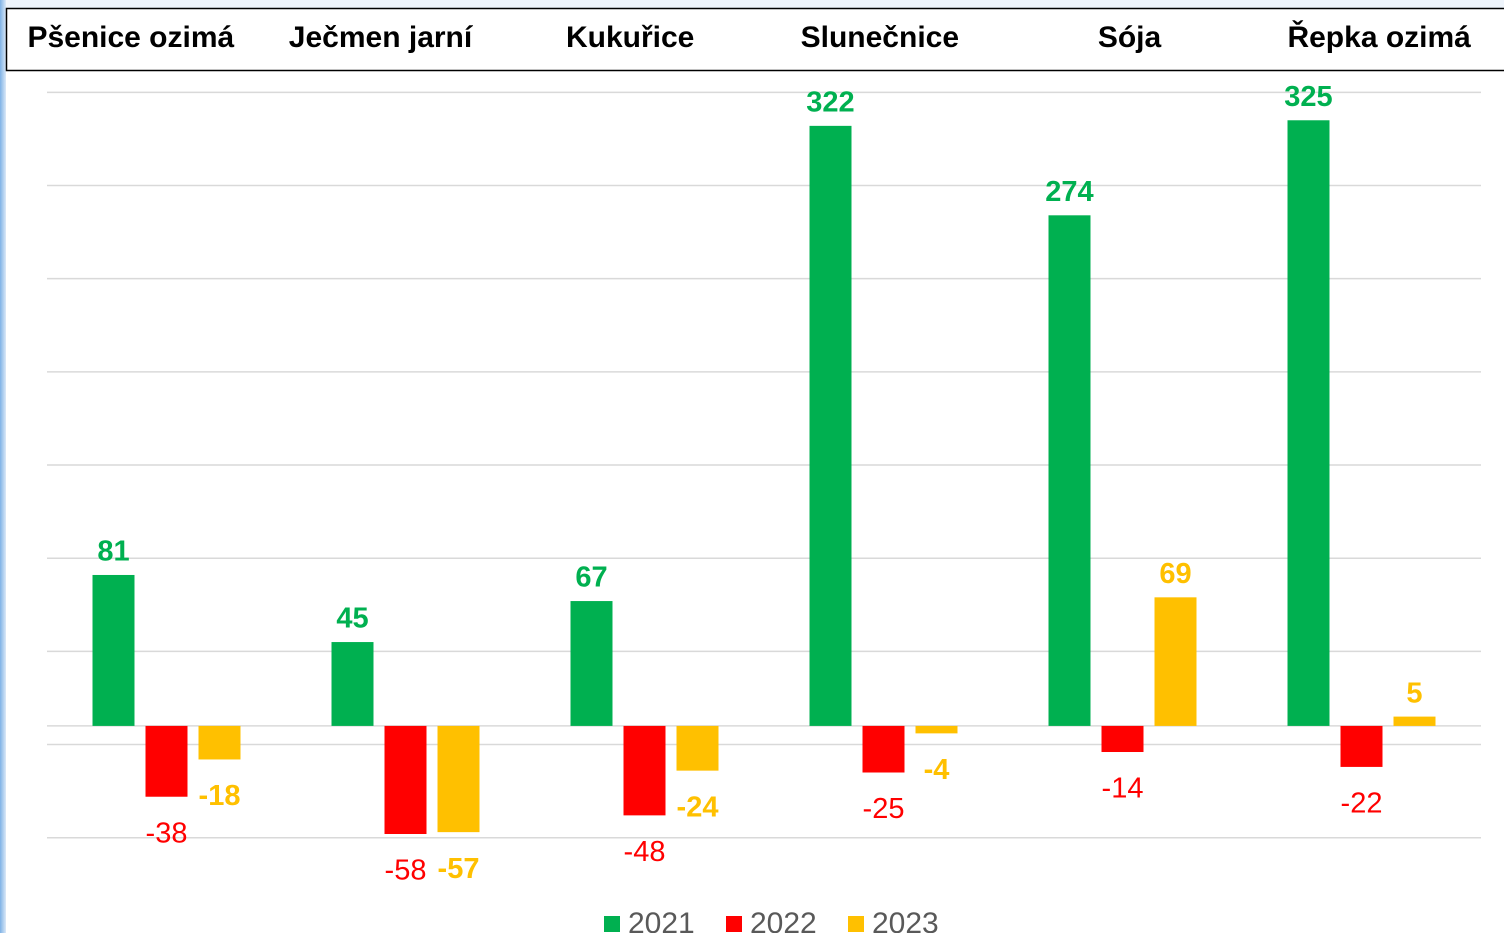 The height and width of the screenshot is (933, 1504). Describe the element at coordinates (830, 103) in the screenshot. I see `data-label: 322` at that location.